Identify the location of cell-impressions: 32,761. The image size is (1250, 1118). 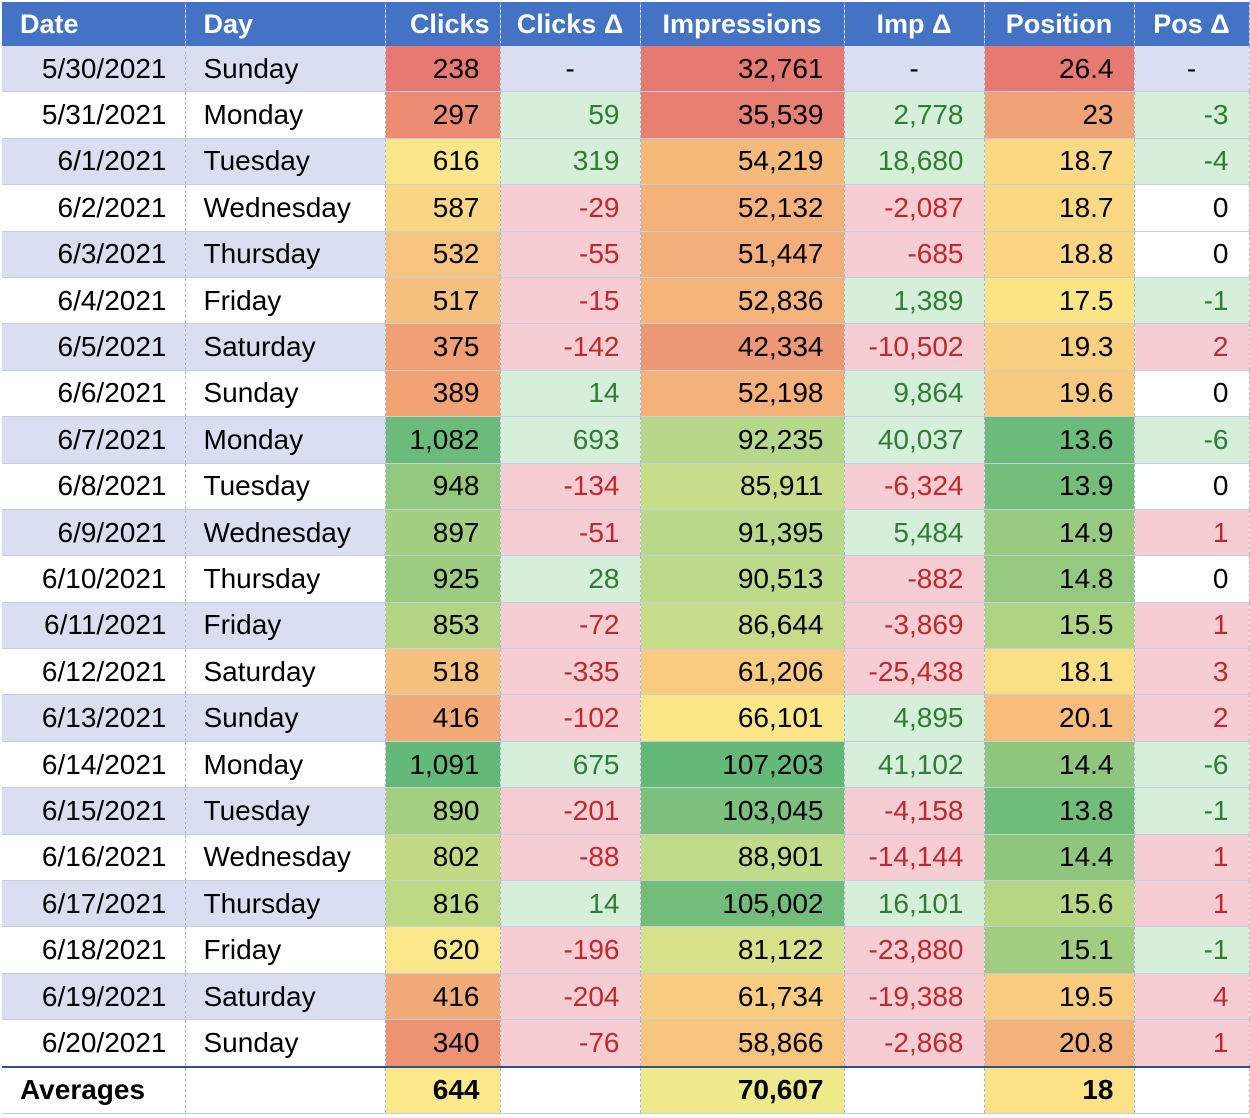
(742, 69).